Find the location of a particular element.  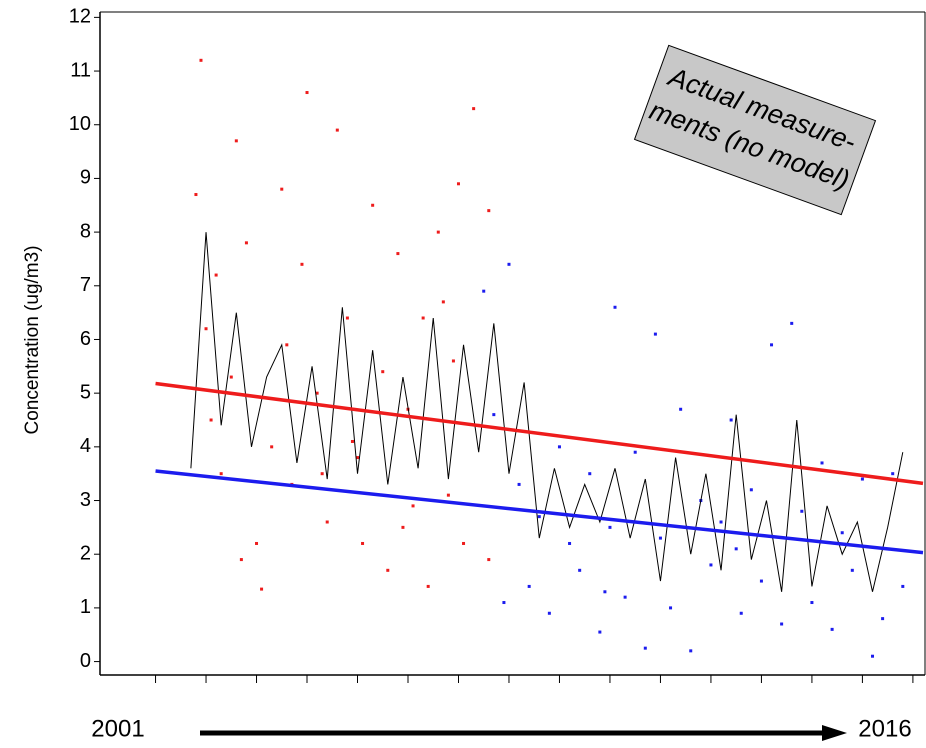

y-tick-label: 8 is located at coordinates (85, 231).